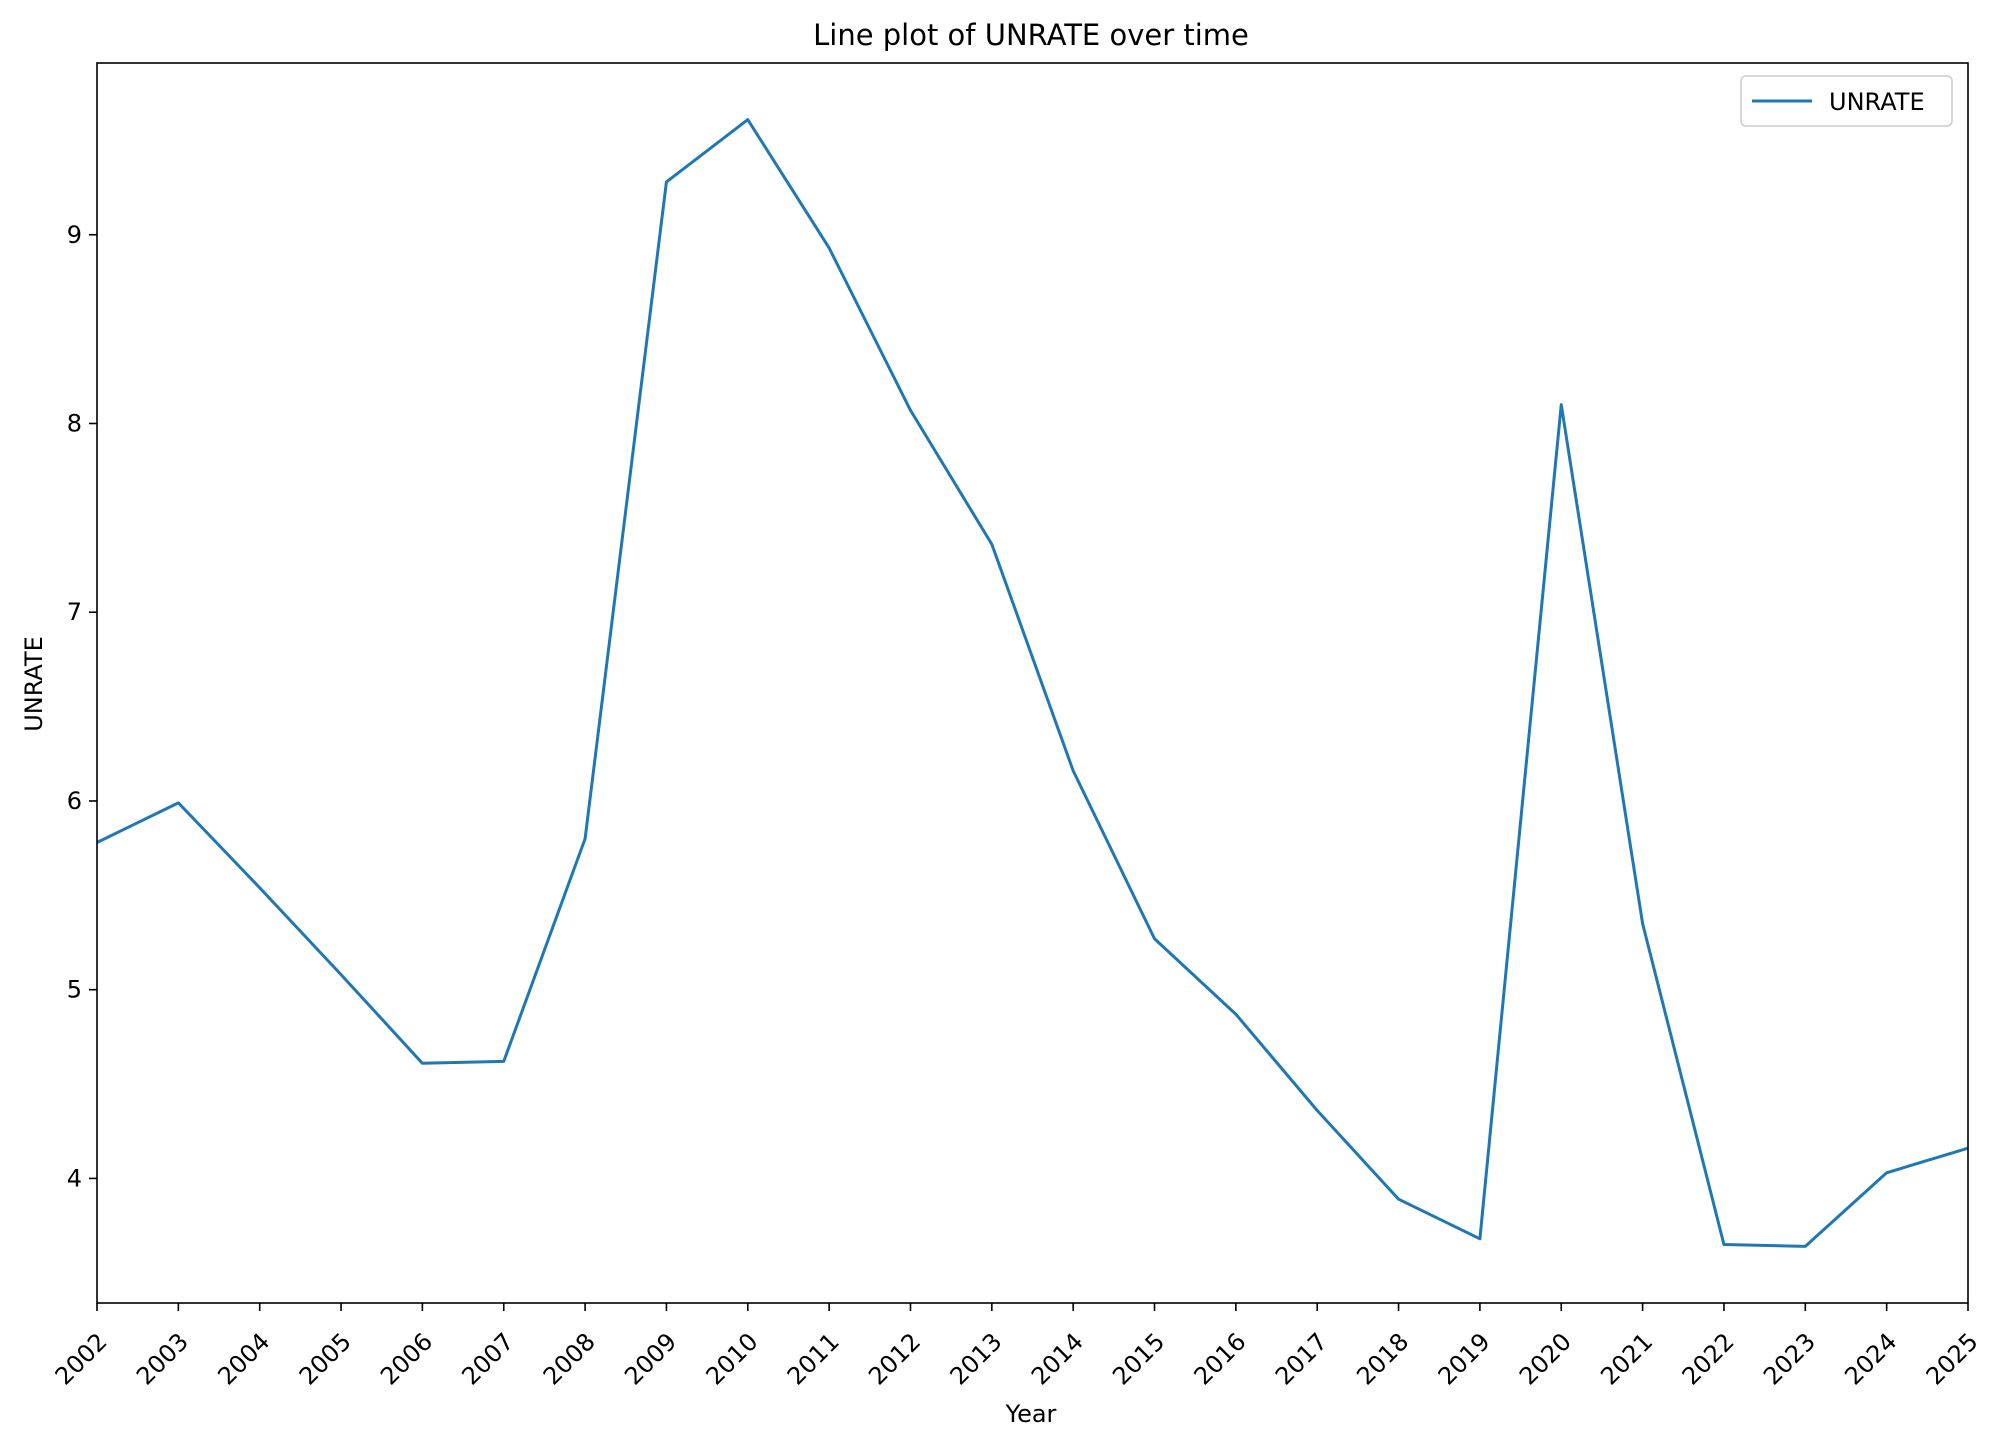 Image resolution: width=2011 pixels, height=1443 pixels. Describe the element at coordinates (74, 612) in the screenshot. I see `y-tick-label-7: 7` at that location.